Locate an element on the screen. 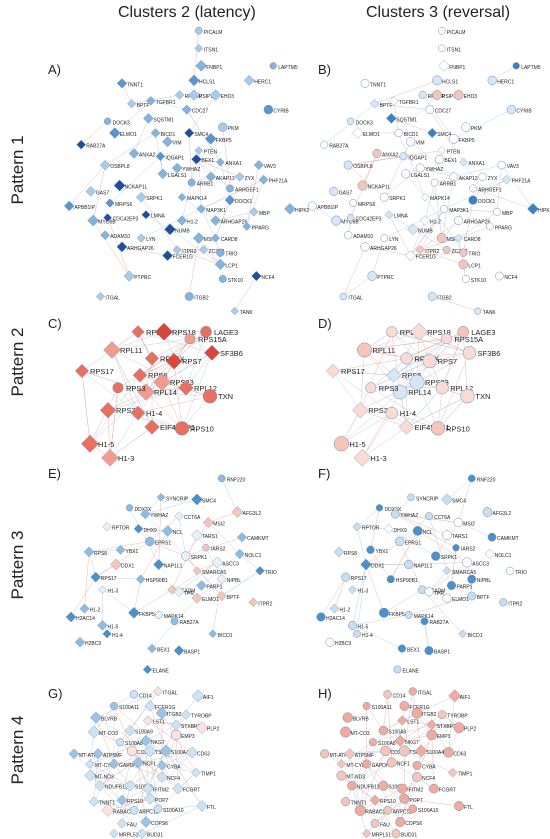  gene-label: SQSTM1 is located at coordinates (163, 120).